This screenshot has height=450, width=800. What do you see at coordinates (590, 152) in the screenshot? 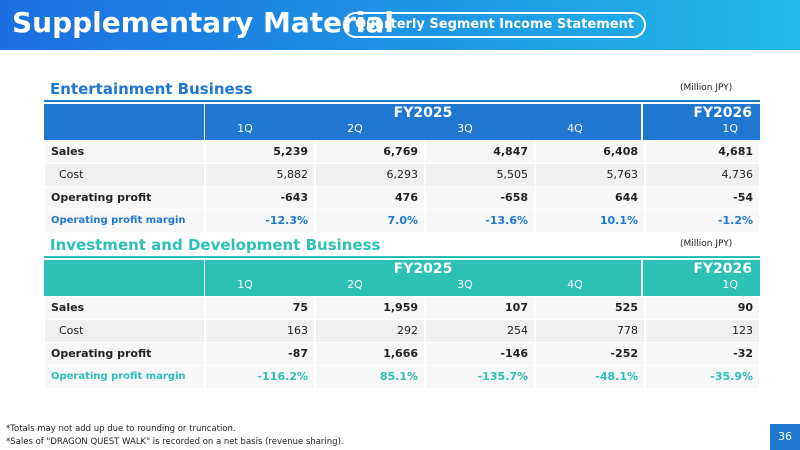
I see `table-cell: 6,408` at bounding box center [590, 152].